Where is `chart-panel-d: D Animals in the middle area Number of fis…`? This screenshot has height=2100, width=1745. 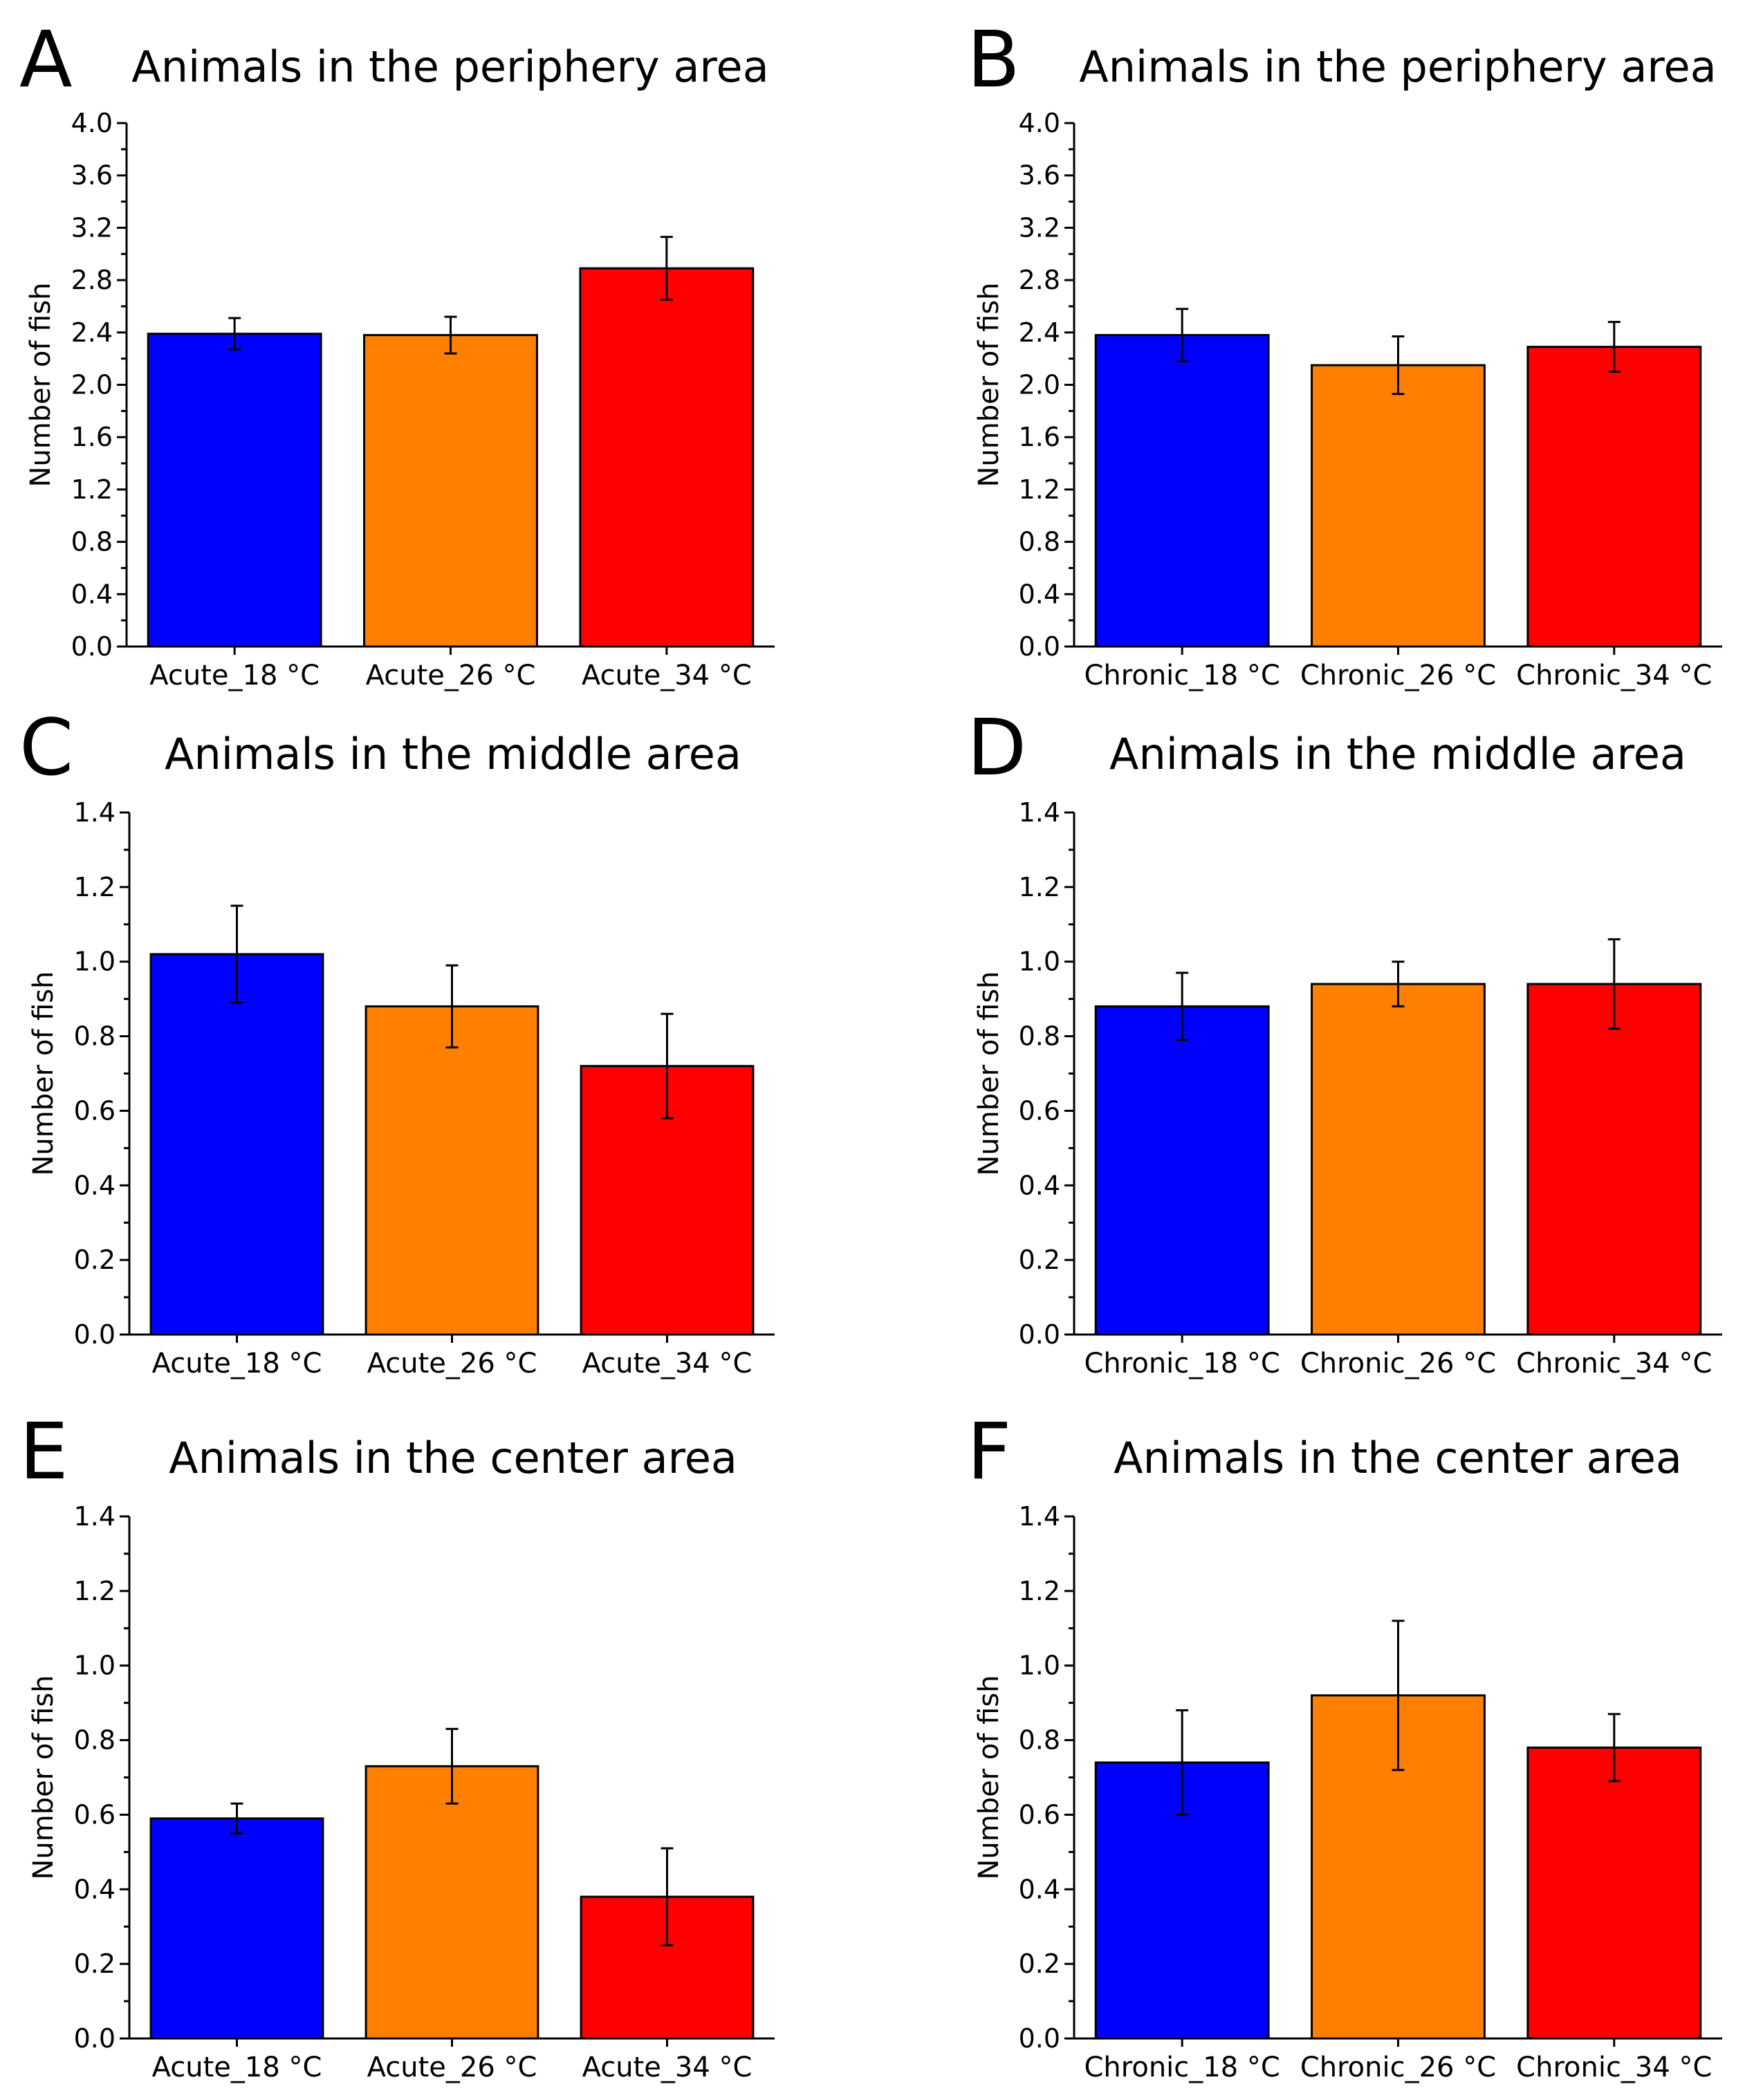
chart-panel-d: D Animals in the middle area Number of fis… is located at coordinates (1345, 1041).